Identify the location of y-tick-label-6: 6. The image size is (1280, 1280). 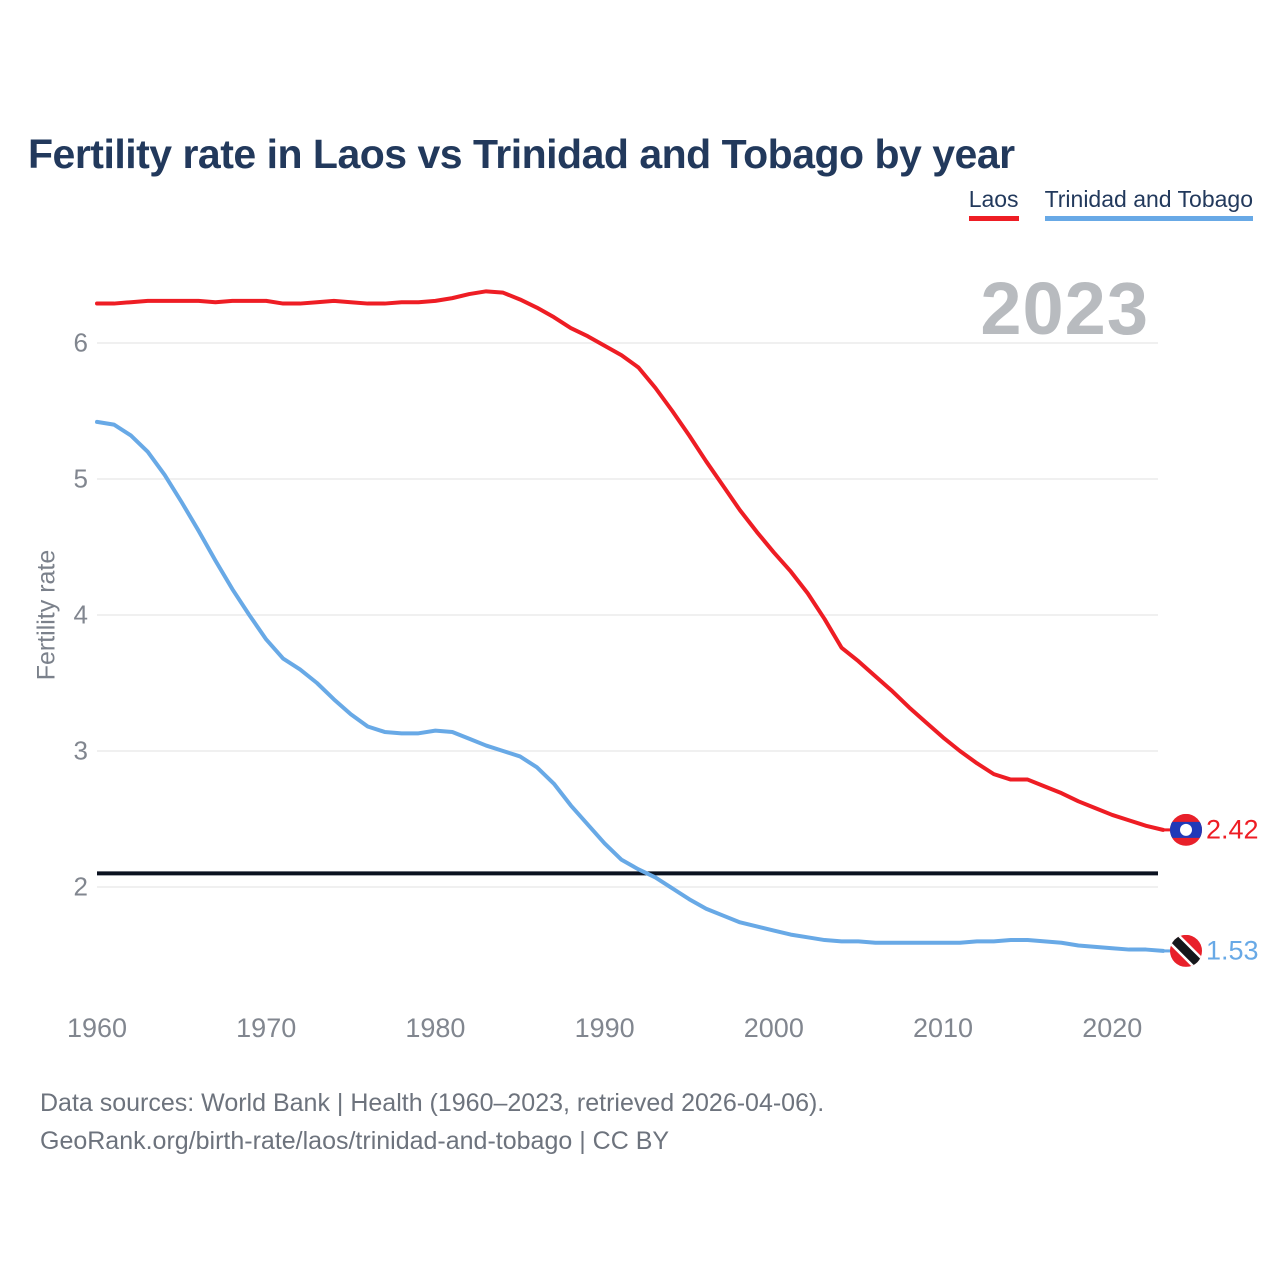
(80, 342).